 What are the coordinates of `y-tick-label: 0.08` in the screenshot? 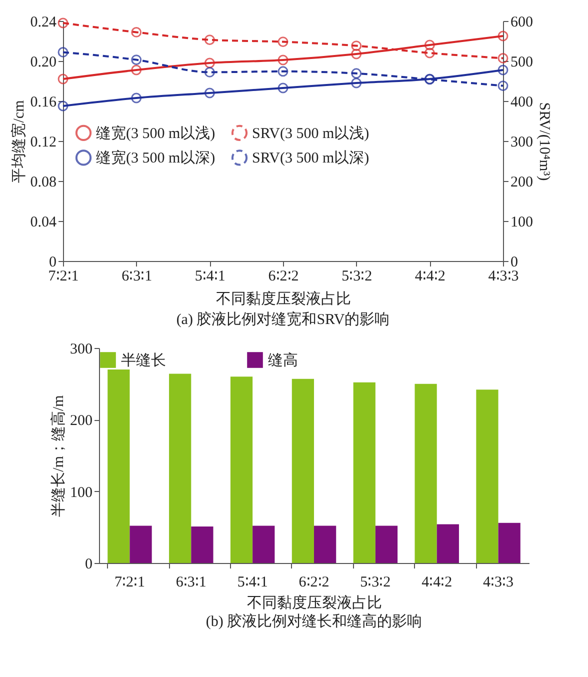 It's located at (43, 182).